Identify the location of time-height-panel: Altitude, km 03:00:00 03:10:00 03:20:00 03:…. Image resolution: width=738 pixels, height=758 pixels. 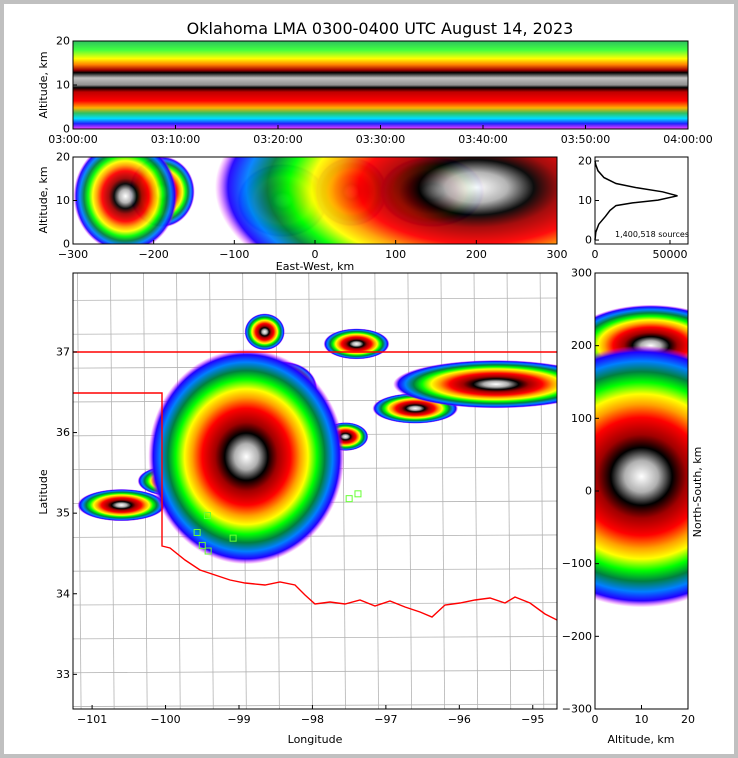
(375, 91).